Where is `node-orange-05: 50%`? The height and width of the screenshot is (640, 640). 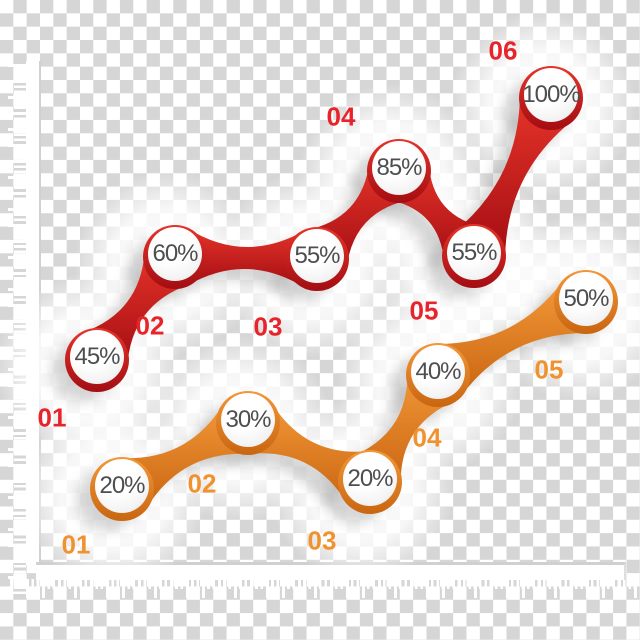 node-orange-05: 50% is located at coordinates (586, 302).